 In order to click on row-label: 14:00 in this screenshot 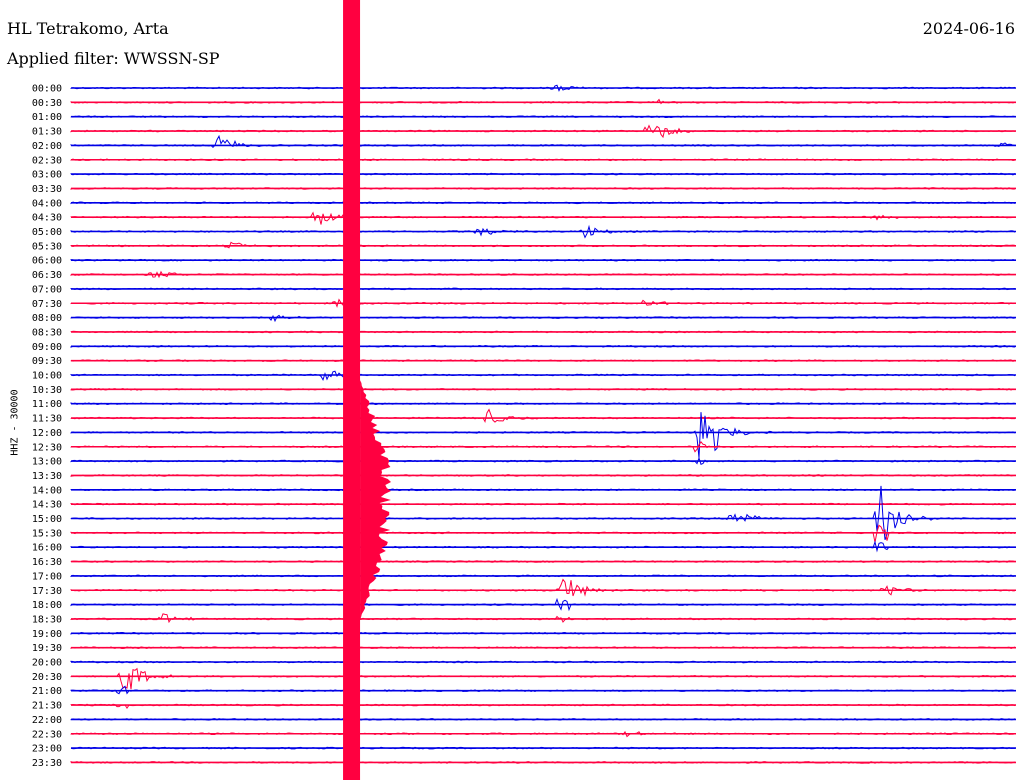, I will do `click(47, 490)`.